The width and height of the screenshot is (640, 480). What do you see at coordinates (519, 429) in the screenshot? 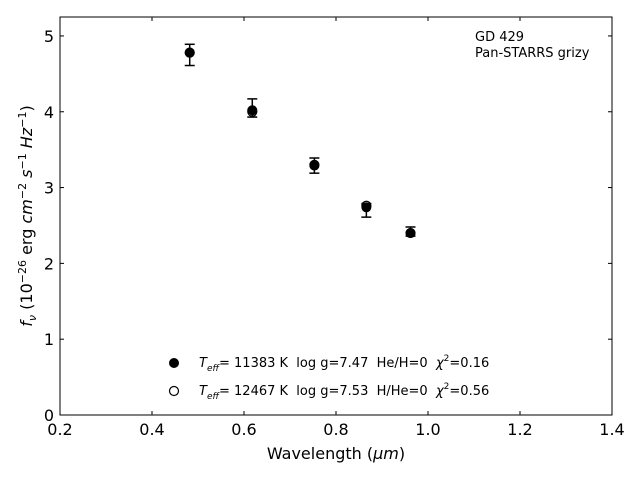
I see `x-tick-label: 1.2` at bounding box center [519, 429].